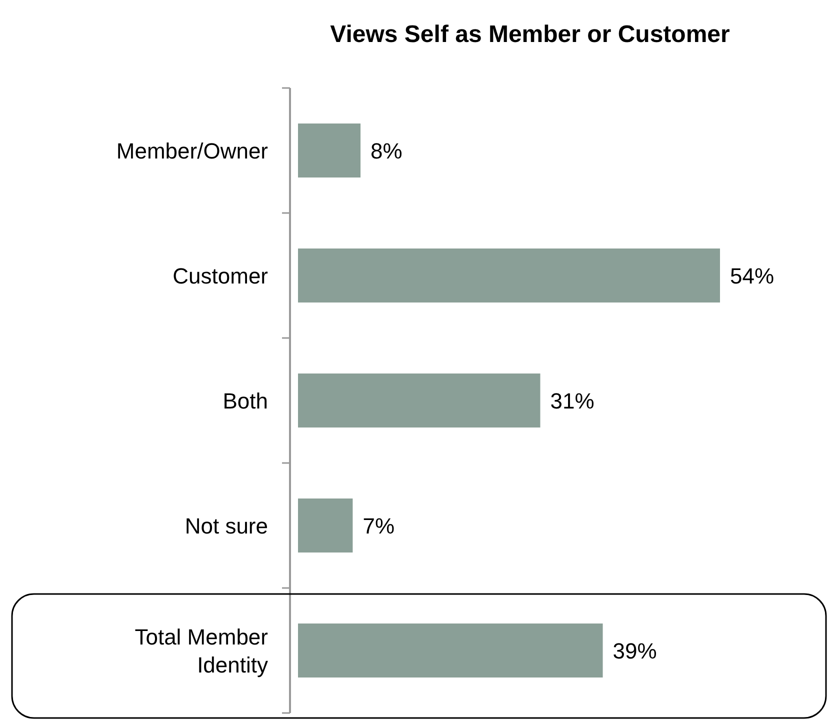  I want to click on y-tick-label: Customer, so click(220, 276).